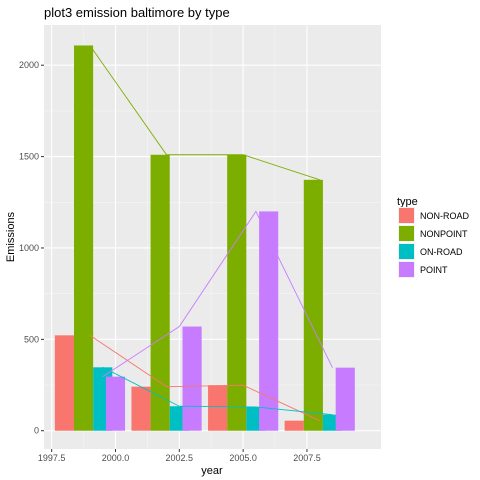  What do you see at coordinates (29, 65) in the screenshot?
I see `y-tick-label: 2000` at bounding box center [29, 65].